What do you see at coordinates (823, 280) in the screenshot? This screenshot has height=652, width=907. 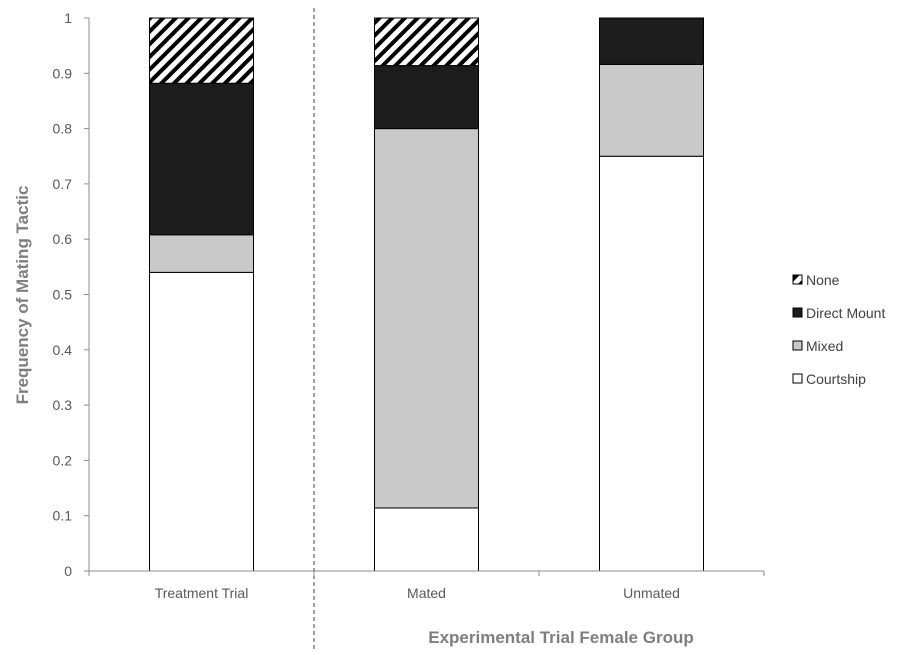 I see `legend-label-none: None` at bounding box center [823, 280].